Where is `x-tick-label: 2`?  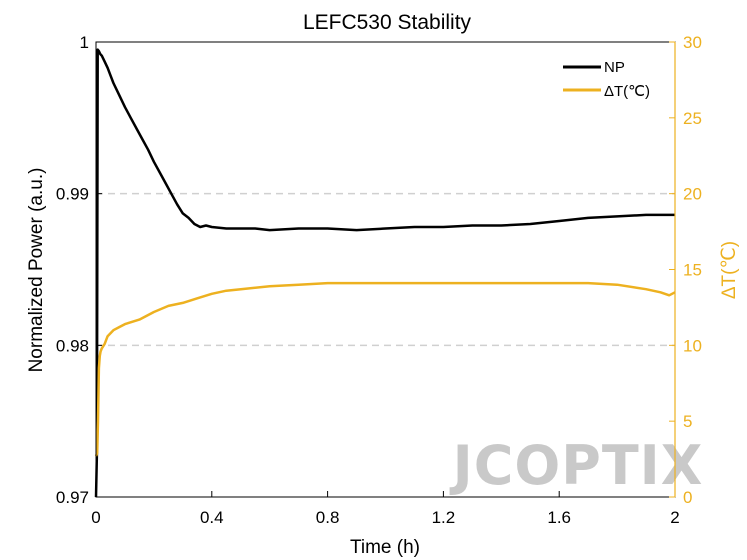
x-tick-label: 2 is located at coordinates (674, 517).